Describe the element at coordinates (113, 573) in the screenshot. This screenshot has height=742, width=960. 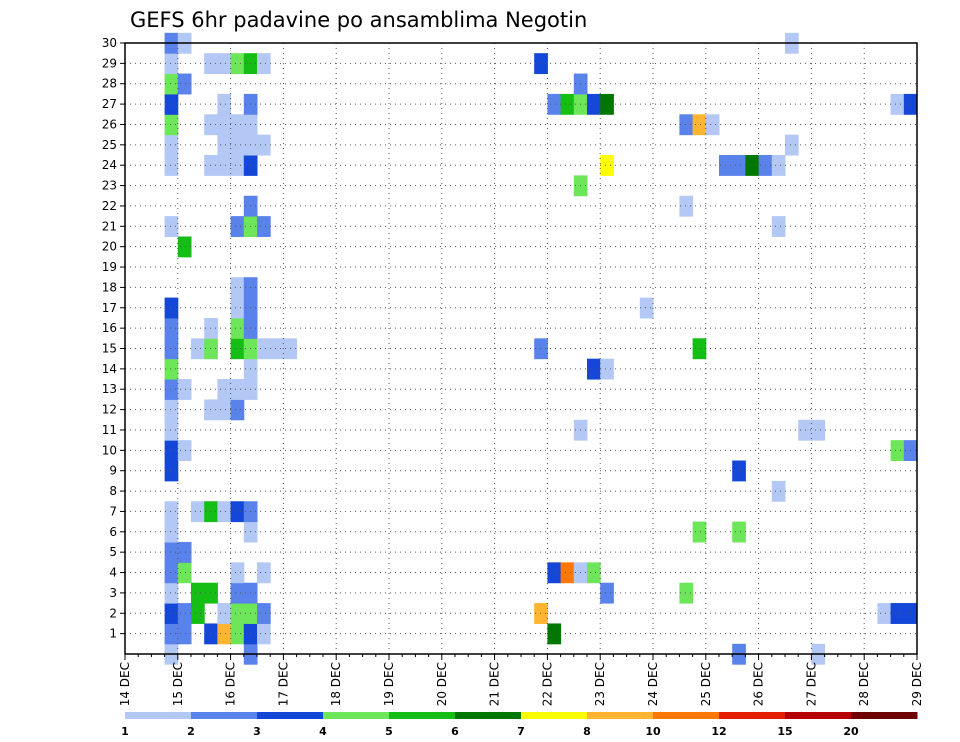
I see `y-tick-label: 4` at that location.